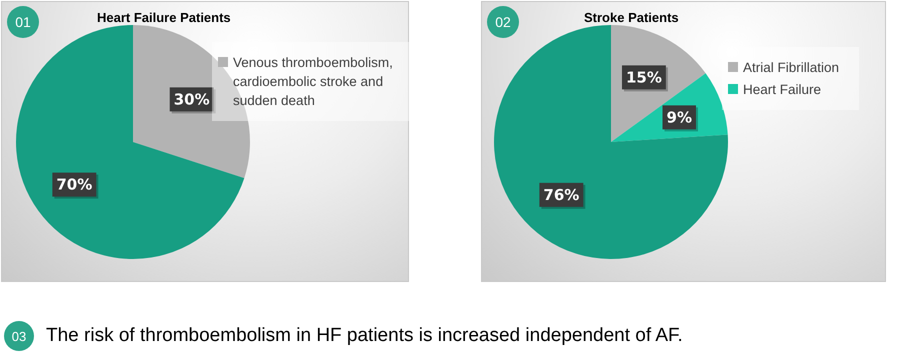  What do you see at coordinates (74, 185) in the screenshot?
I see `data-label: 70%` at bounding box center [74, 185].